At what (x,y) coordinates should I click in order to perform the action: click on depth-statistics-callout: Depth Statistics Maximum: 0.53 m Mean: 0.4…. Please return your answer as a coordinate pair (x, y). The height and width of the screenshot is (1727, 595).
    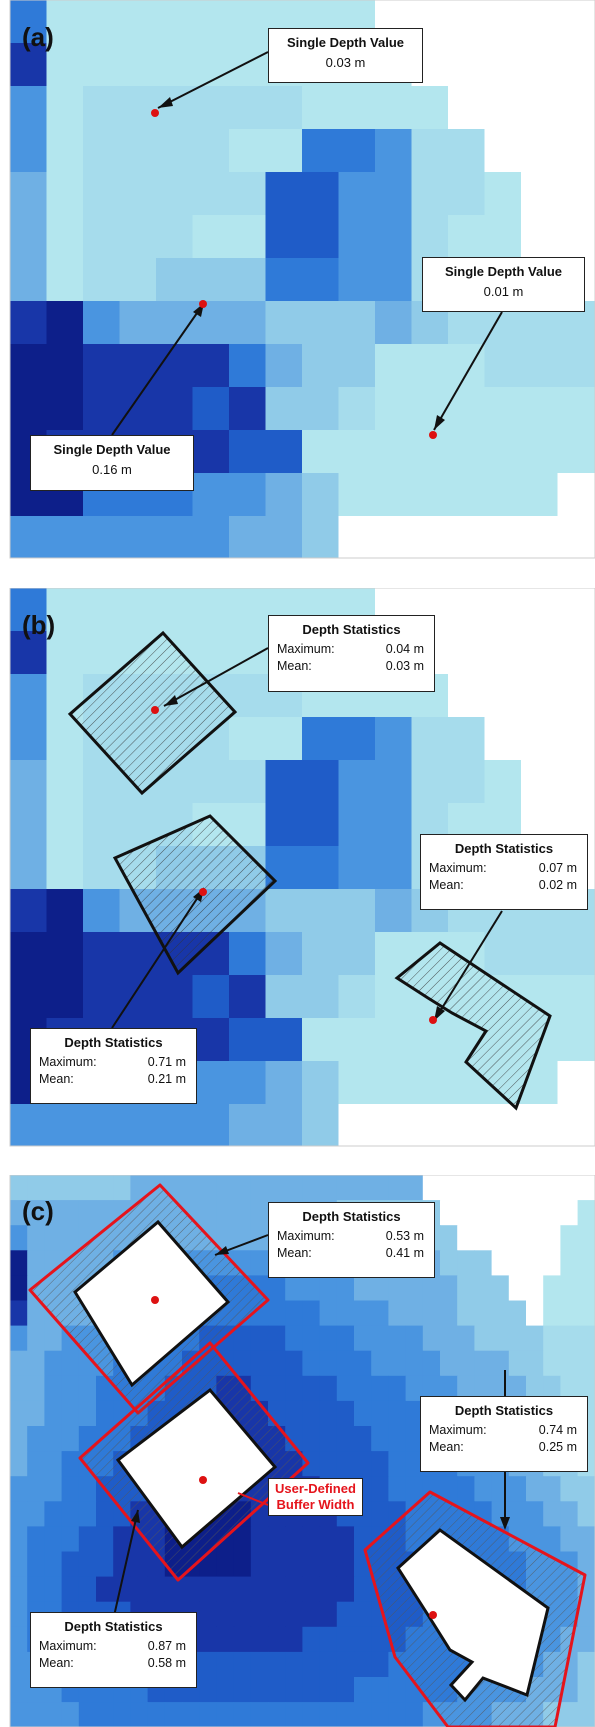
    Looking at the image, I should click on (351, 1240).